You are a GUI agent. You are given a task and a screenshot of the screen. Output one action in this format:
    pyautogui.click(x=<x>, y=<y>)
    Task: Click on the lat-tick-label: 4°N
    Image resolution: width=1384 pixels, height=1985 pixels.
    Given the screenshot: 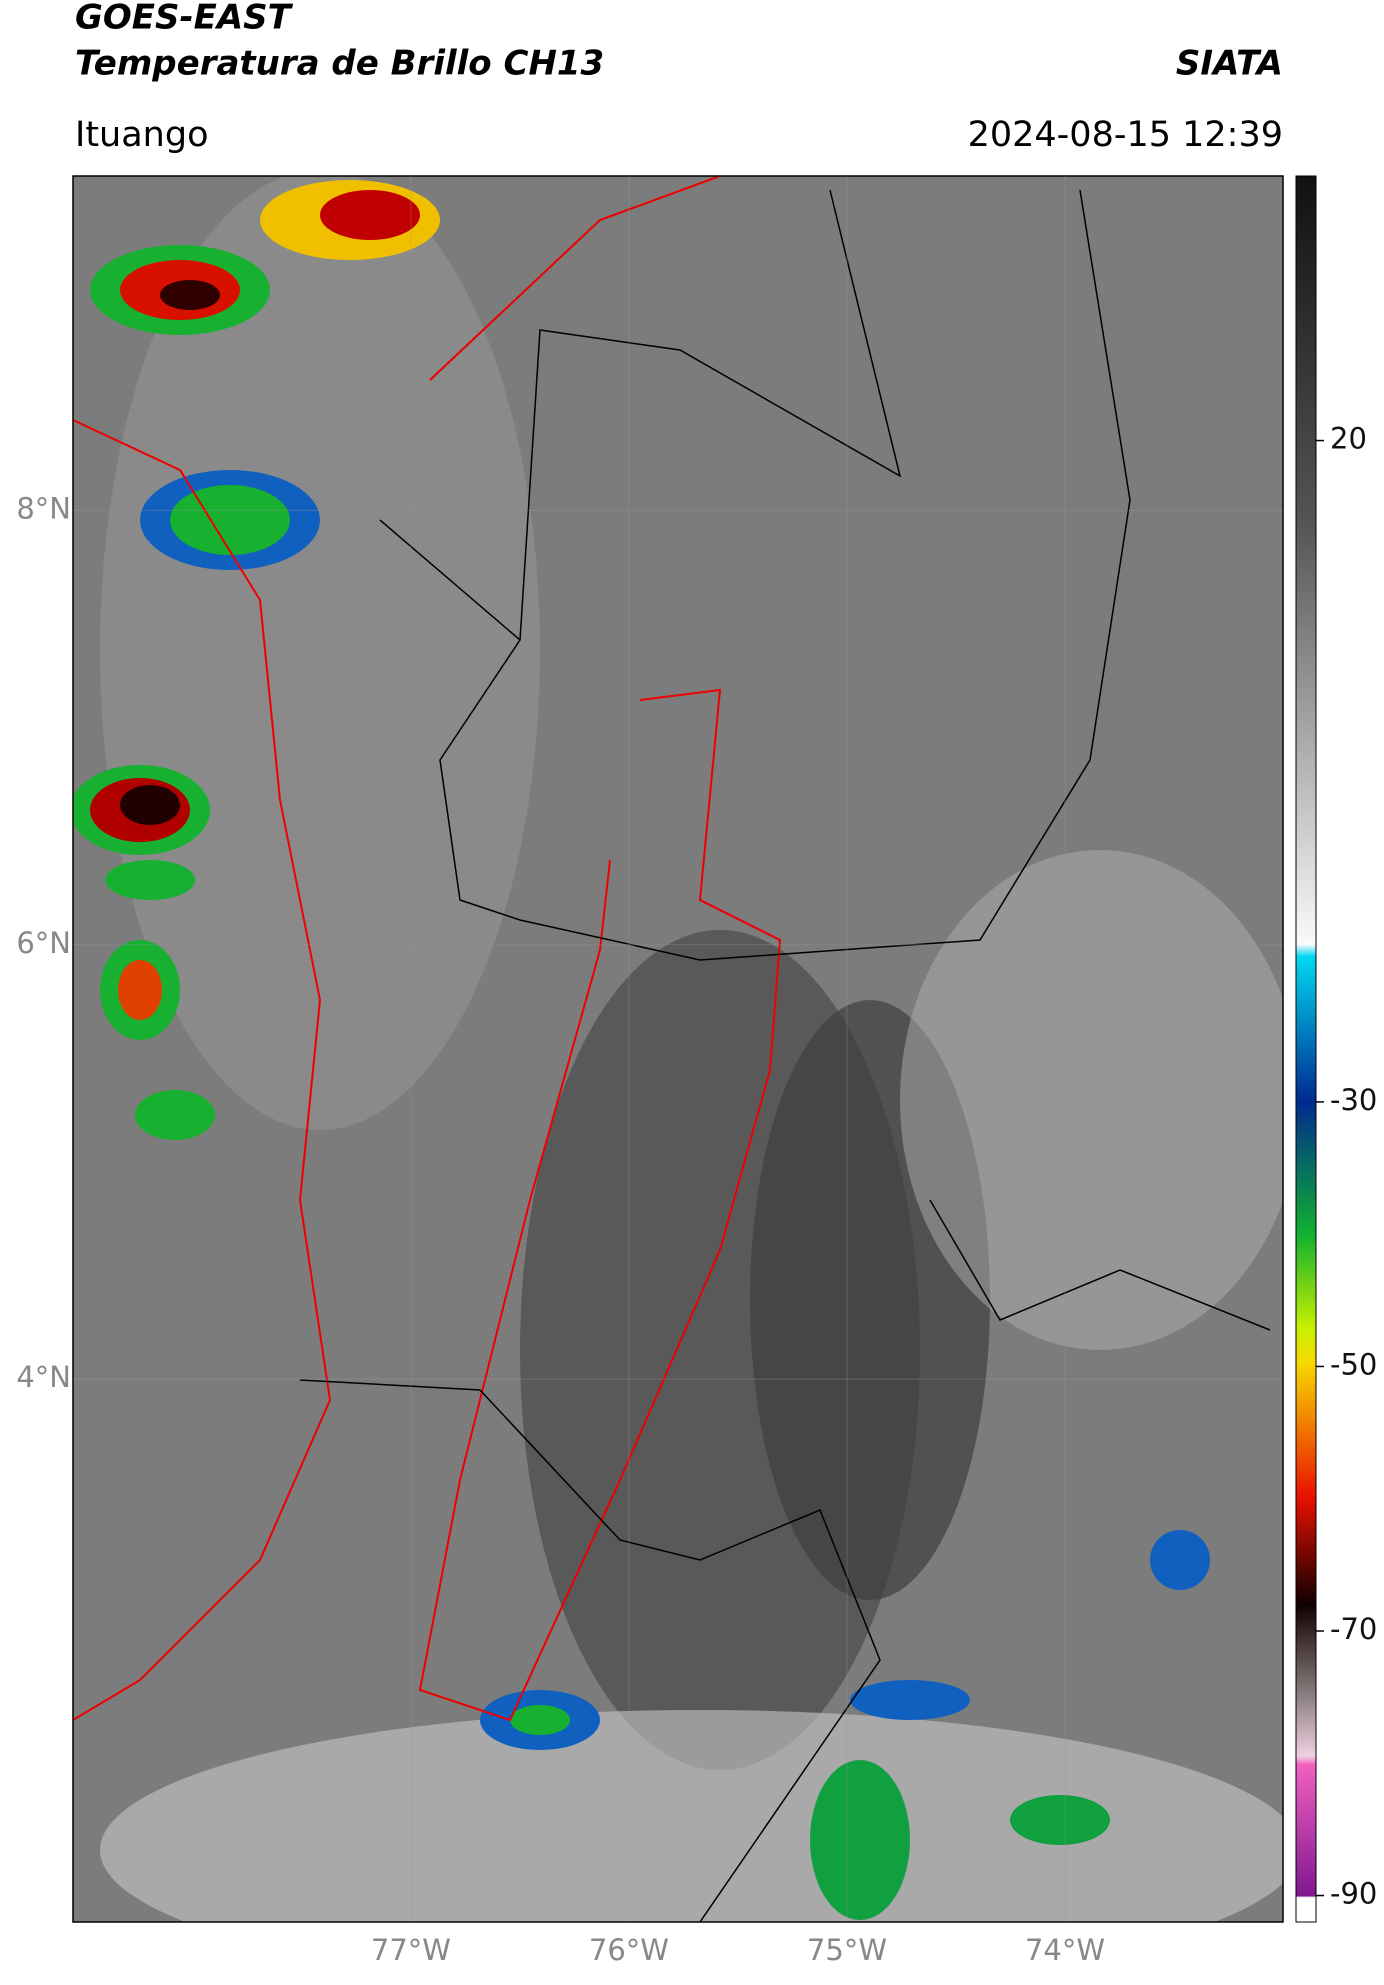 What is the action you would take?
    pyautogui.click(x=43, y=1377)
    